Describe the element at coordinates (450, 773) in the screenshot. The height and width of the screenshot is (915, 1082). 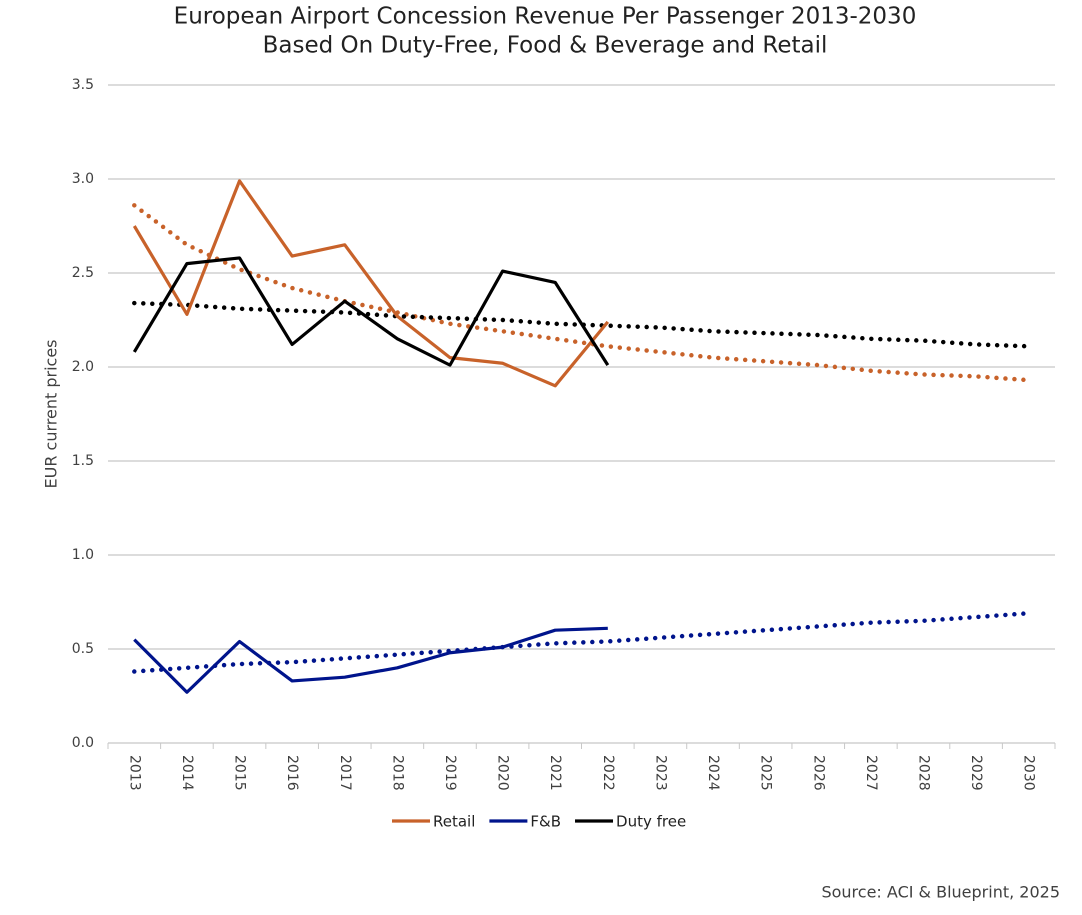
I see `x-tick-label: 2019` at that location.